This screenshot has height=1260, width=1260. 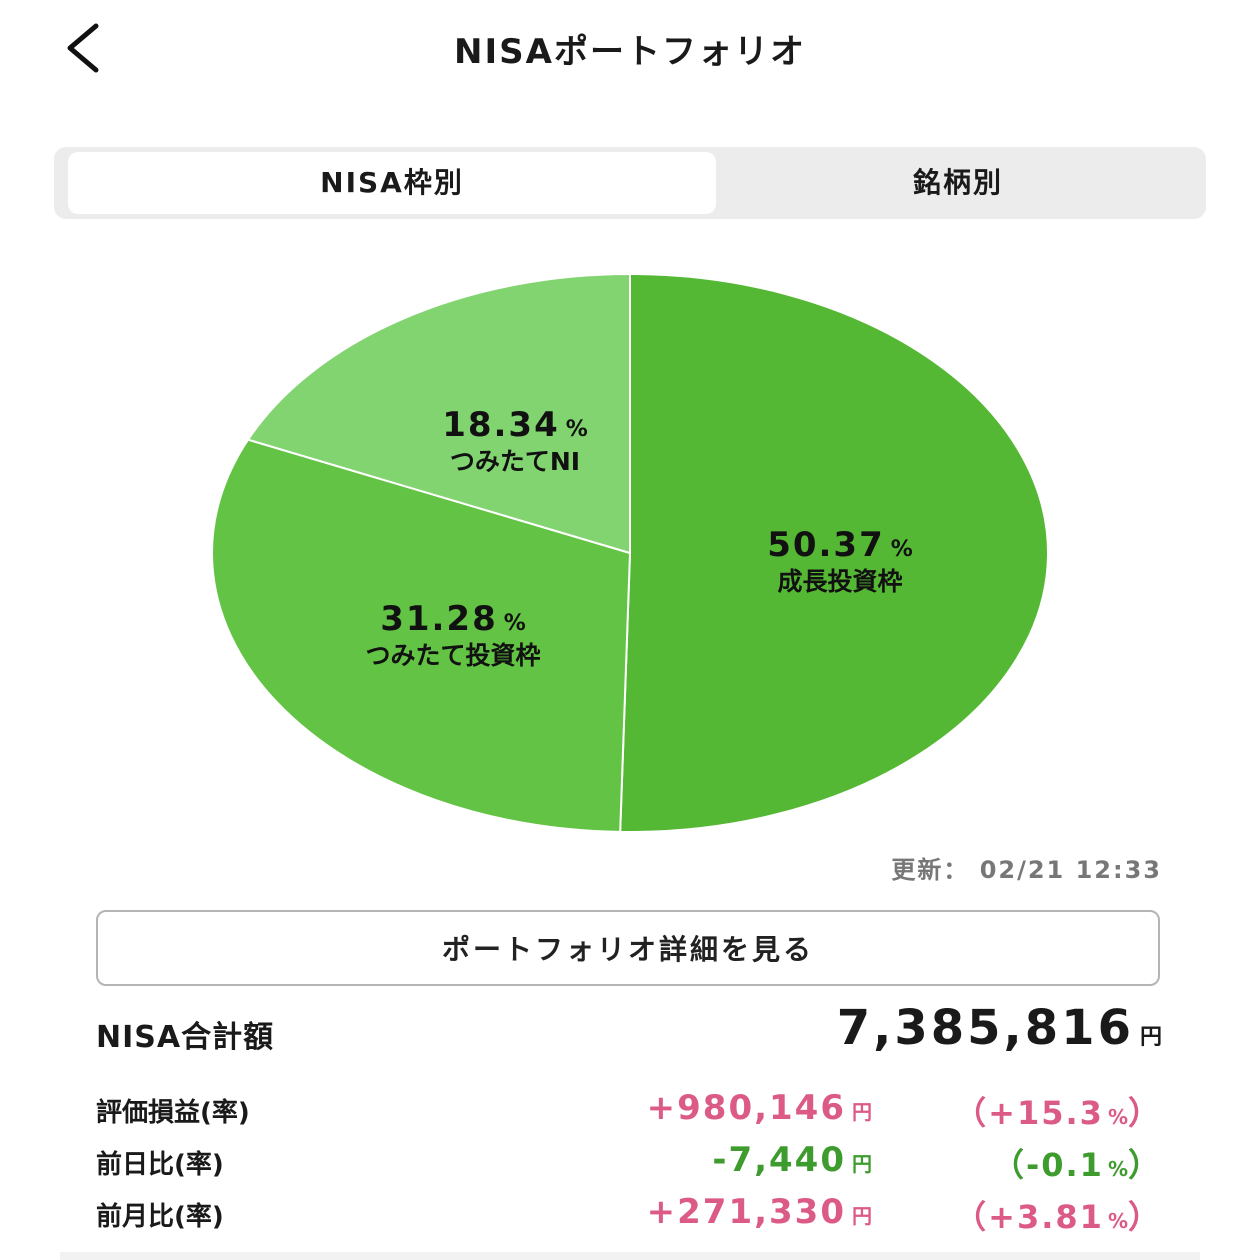 What do you see at coordinates (985, 1028) in the screenshot?
I see `total-value: 7,385,816` at bounding box center [985, 1028].